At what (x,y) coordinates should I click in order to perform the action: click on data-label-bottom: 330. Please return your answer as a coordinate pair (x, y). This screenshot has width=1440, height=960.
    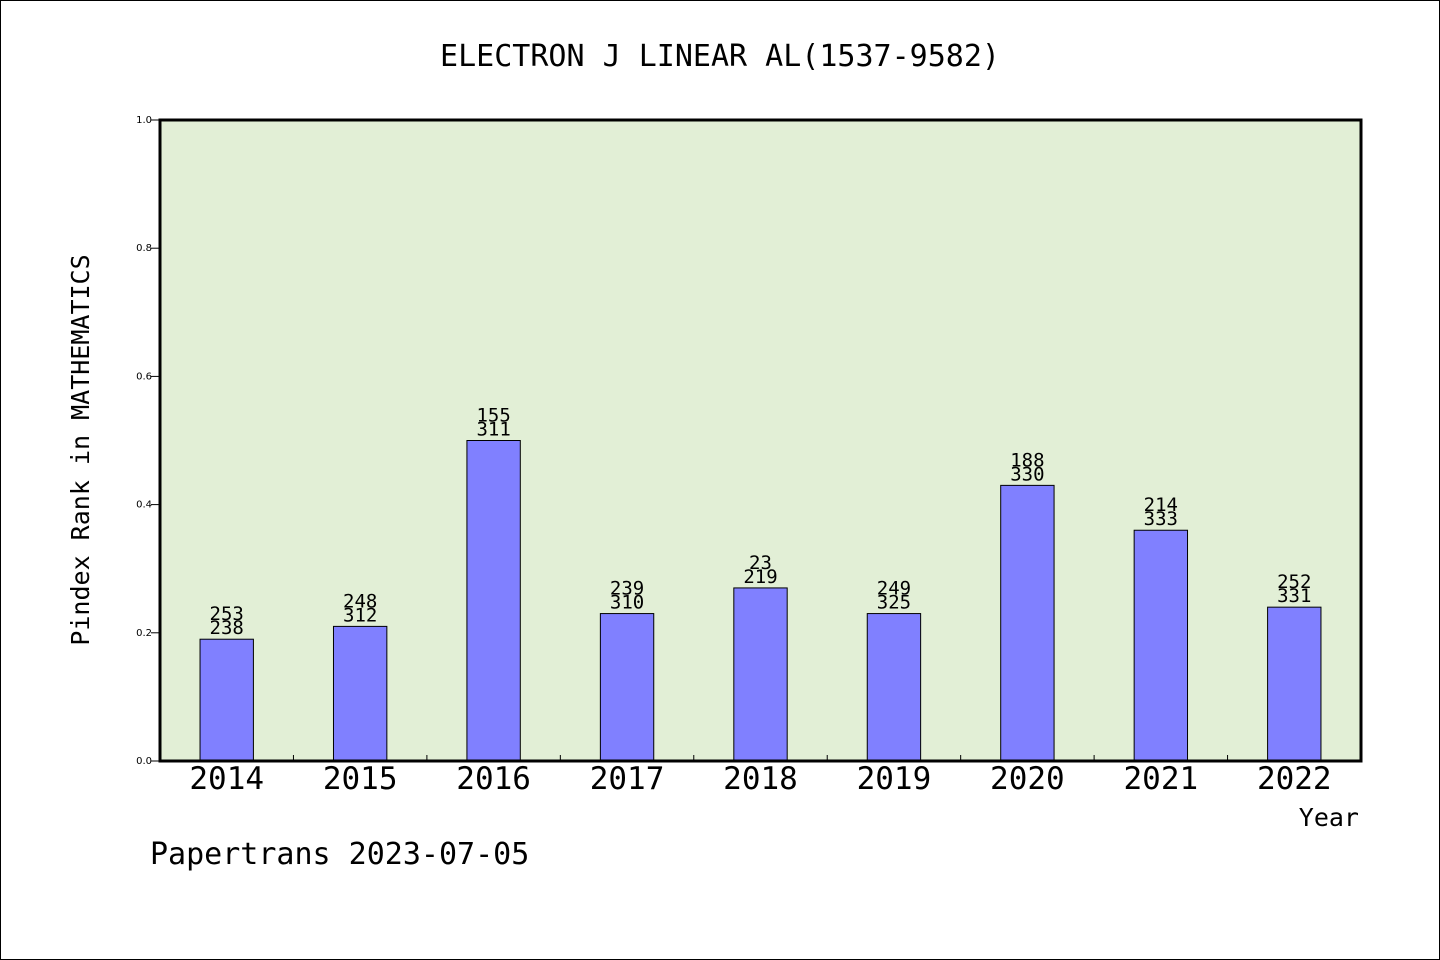
    Looking at the image, I should click on (1027, 474).